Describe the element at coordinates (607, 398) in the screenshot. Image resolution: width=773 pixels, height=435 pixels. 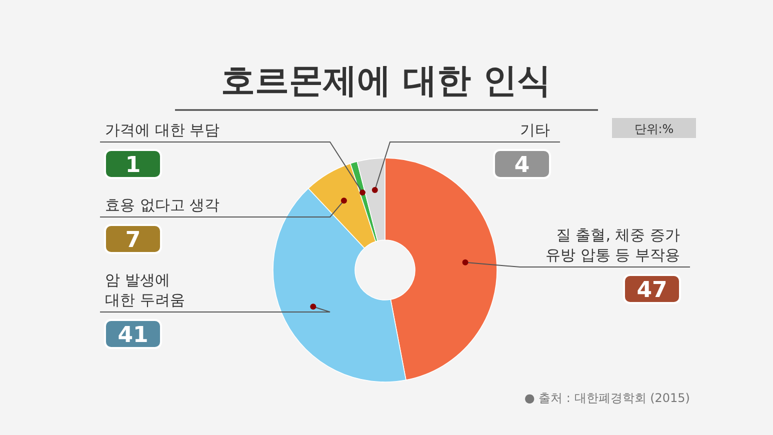
I see `text: ● 출처 : 대한폐경학회 (2015)` at that location.